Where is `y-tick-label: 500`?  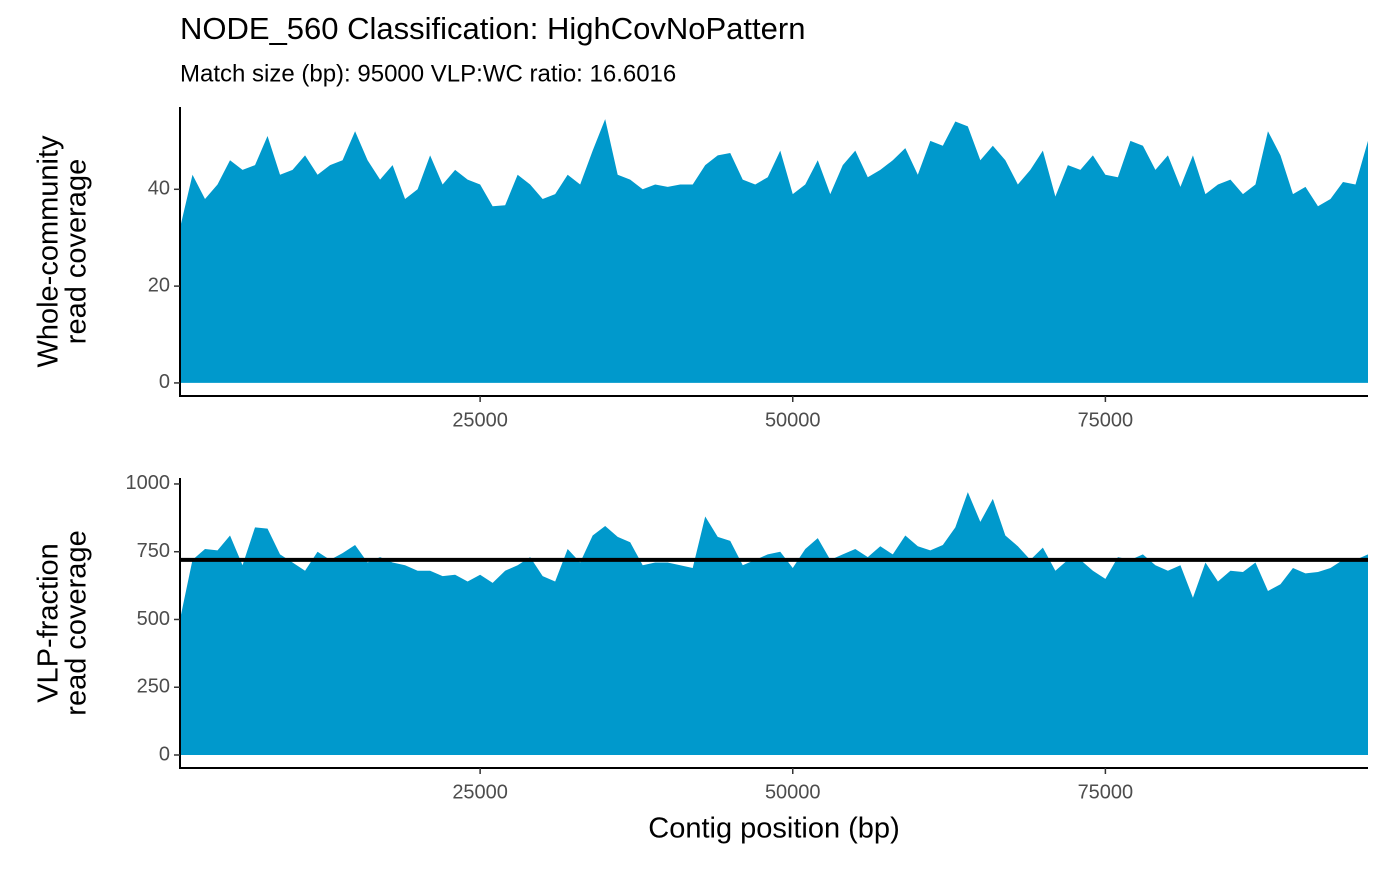 y-tick-label: 500 is located at coordinates (153, 619).